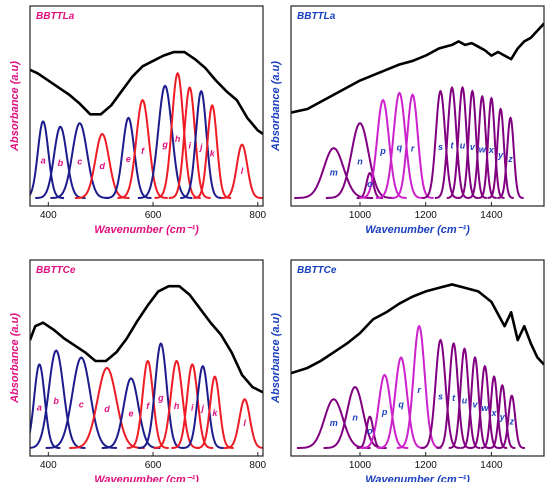 This screenshot has width=550, height=482. What do you see at coordinates (48, 465) in the screenshot?
I see `x-tick-label: 400` at bounding box center [48, 465].